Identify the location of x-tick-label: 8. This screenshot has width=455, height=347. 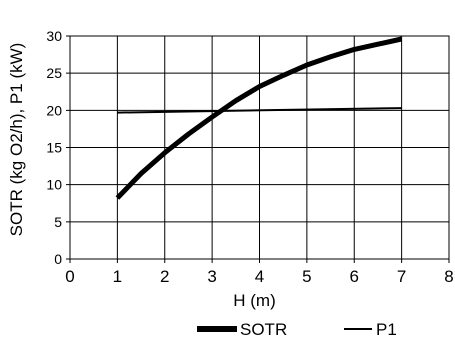
(448, 276).